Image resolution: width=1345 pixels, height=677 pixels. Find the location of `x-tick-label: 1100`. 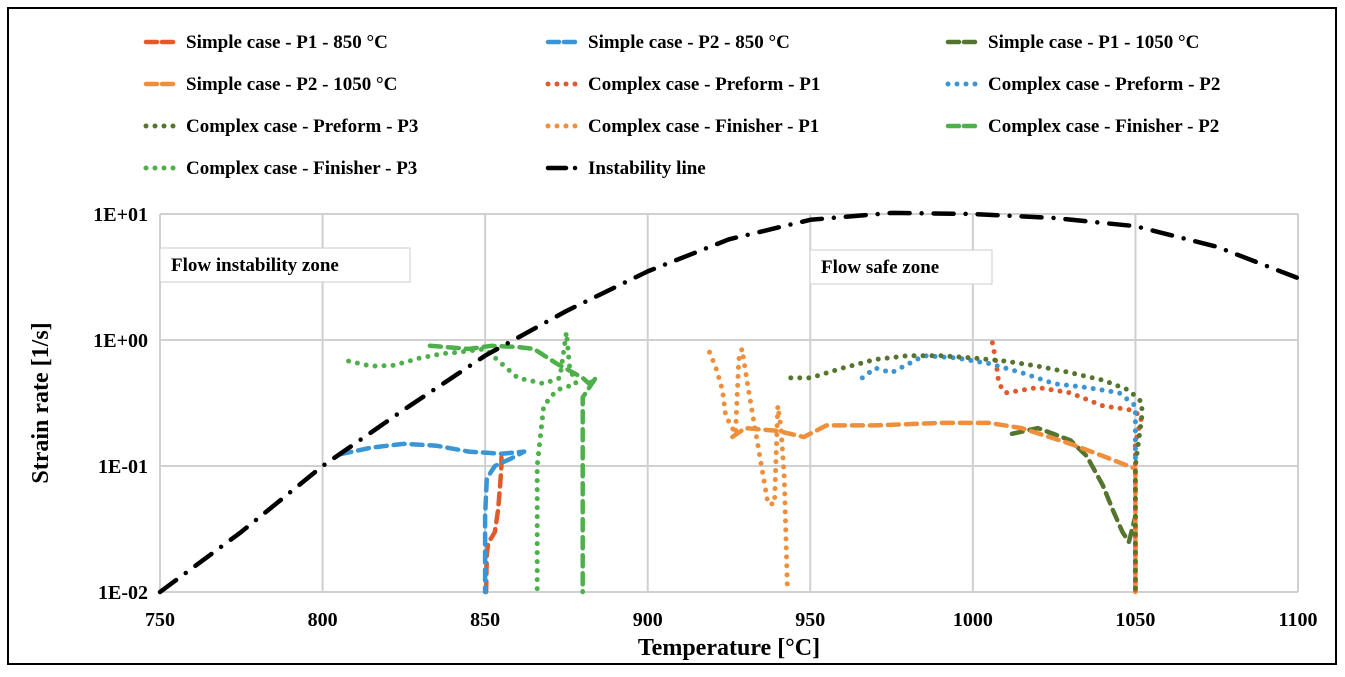

x-tick-label: 1100 is located at coordinates (1298, 620).